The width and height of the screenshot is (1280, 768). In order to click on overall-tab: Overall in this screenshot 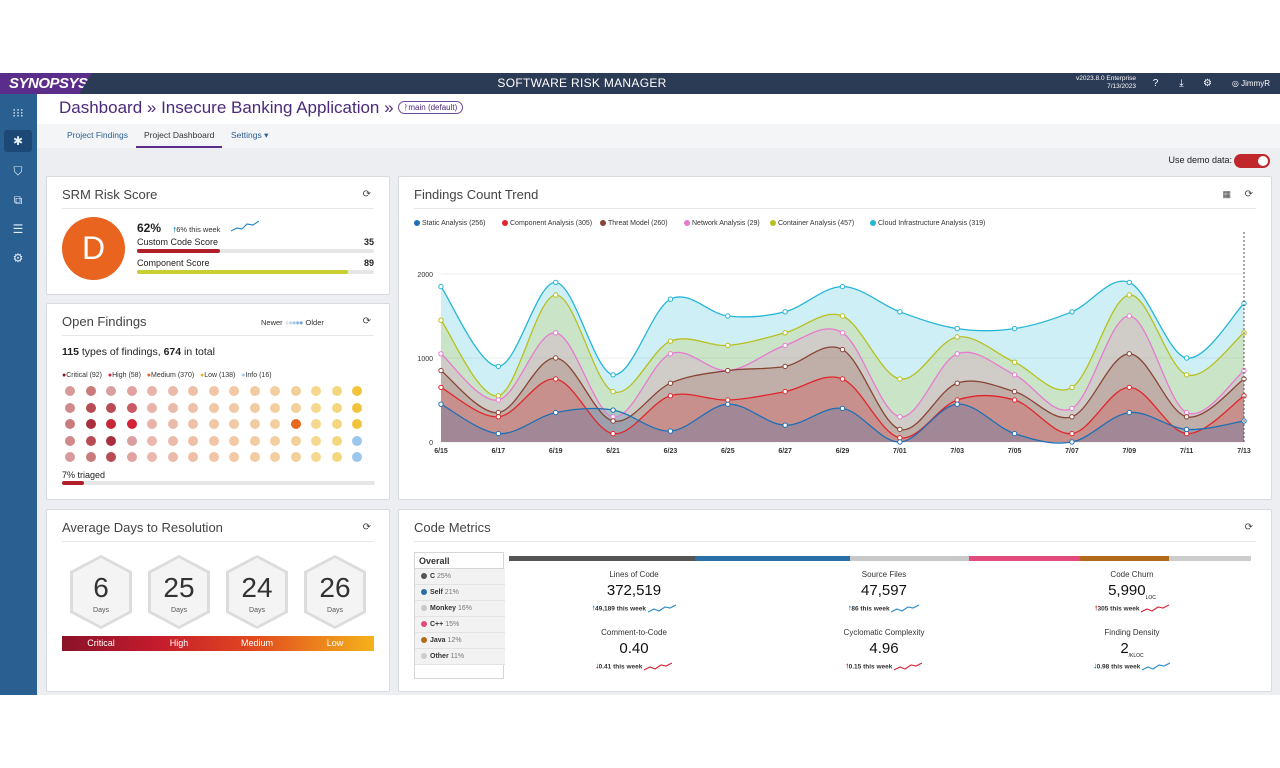, I will do `click(459, 561)`.